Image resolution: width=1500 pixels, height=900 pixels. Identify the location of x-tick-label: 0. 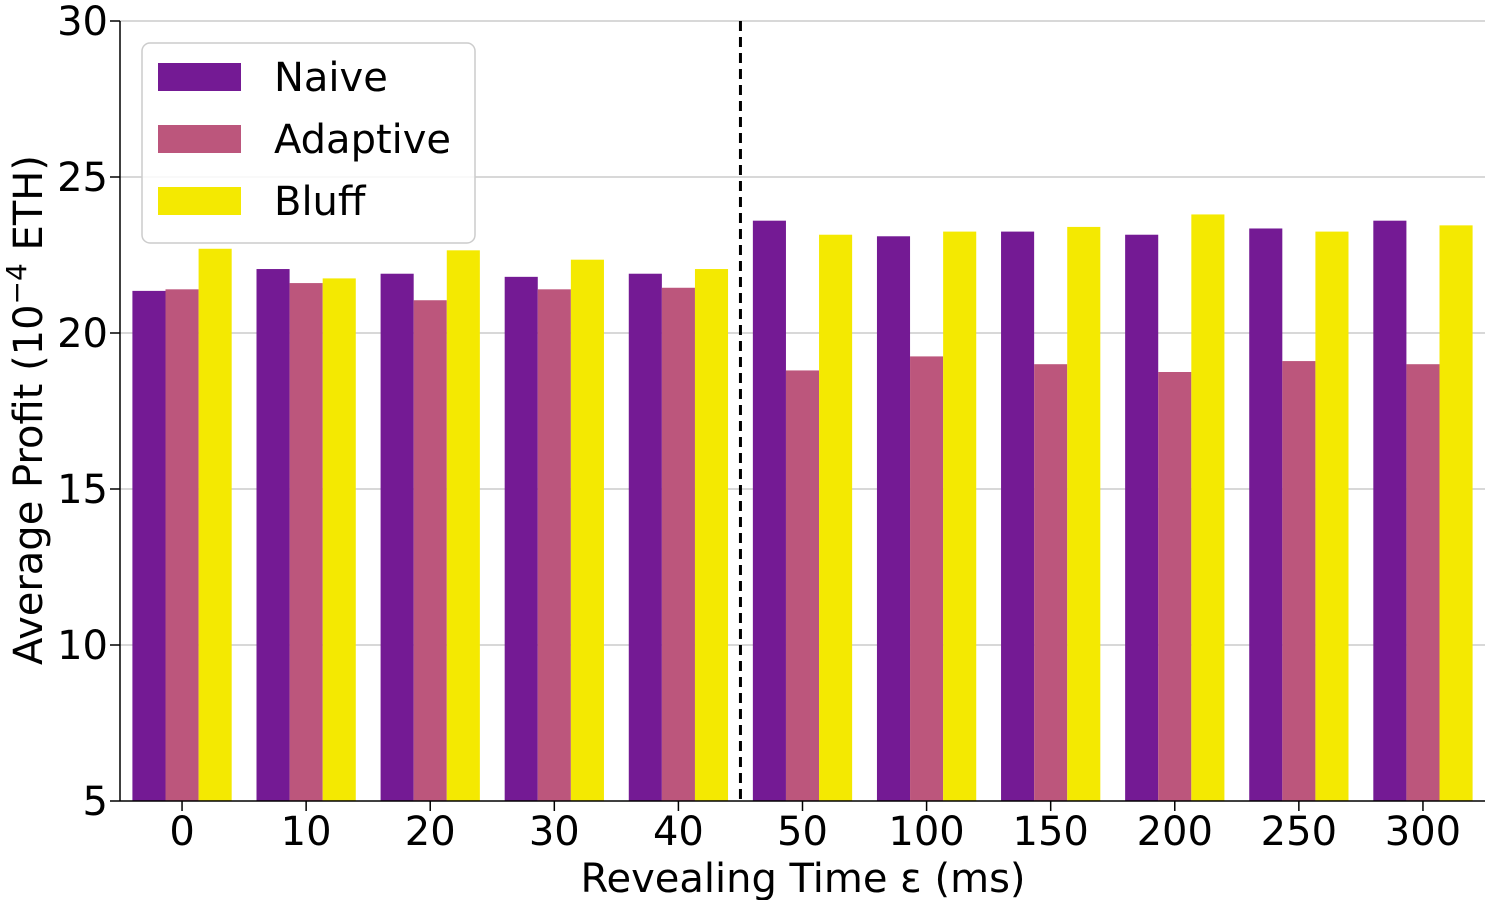
(181, 832).